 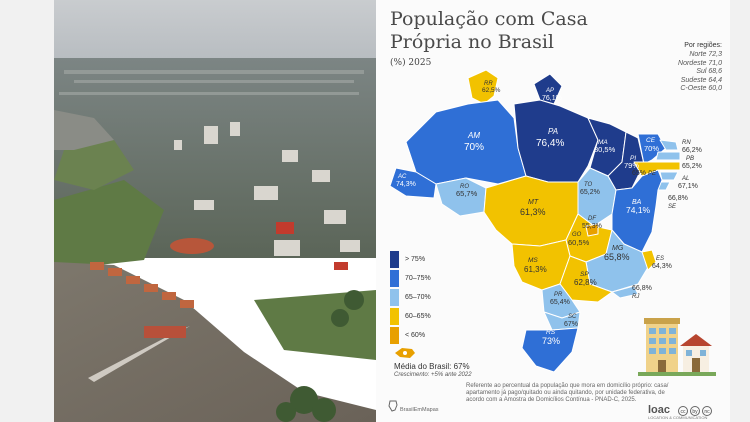 What do you see at coordinates (467, 193) in the screenshot?
I see `label-ro: 65,7%` at bounding box center [467, 193].